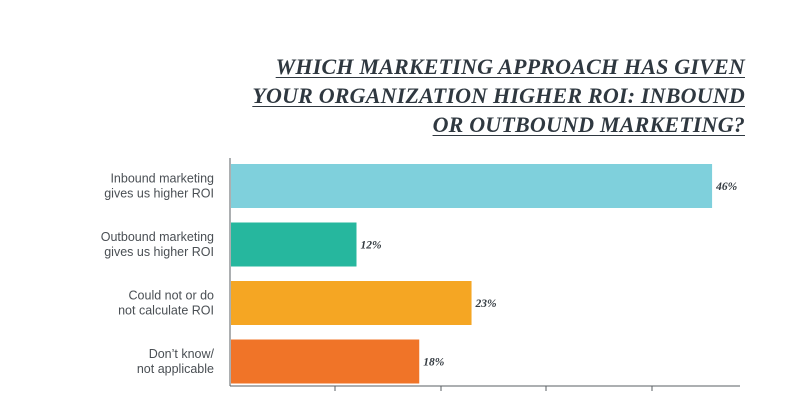  Describe the element at coordinates (510, 66) in the screenshot. I see `title-line-1: WHICH MARKETING APPROACH HAS GIVEN` at that location.